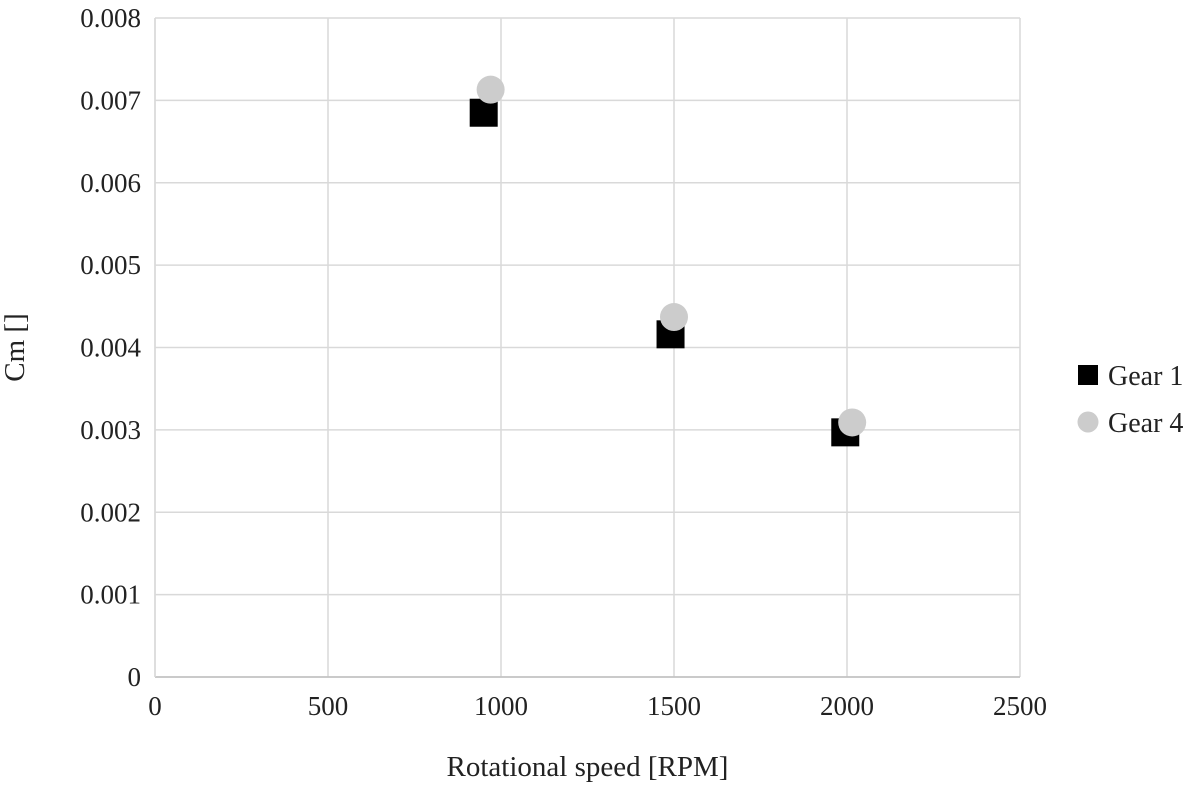  I want to click on legend-label: Gear 1, so click(1145, 376).